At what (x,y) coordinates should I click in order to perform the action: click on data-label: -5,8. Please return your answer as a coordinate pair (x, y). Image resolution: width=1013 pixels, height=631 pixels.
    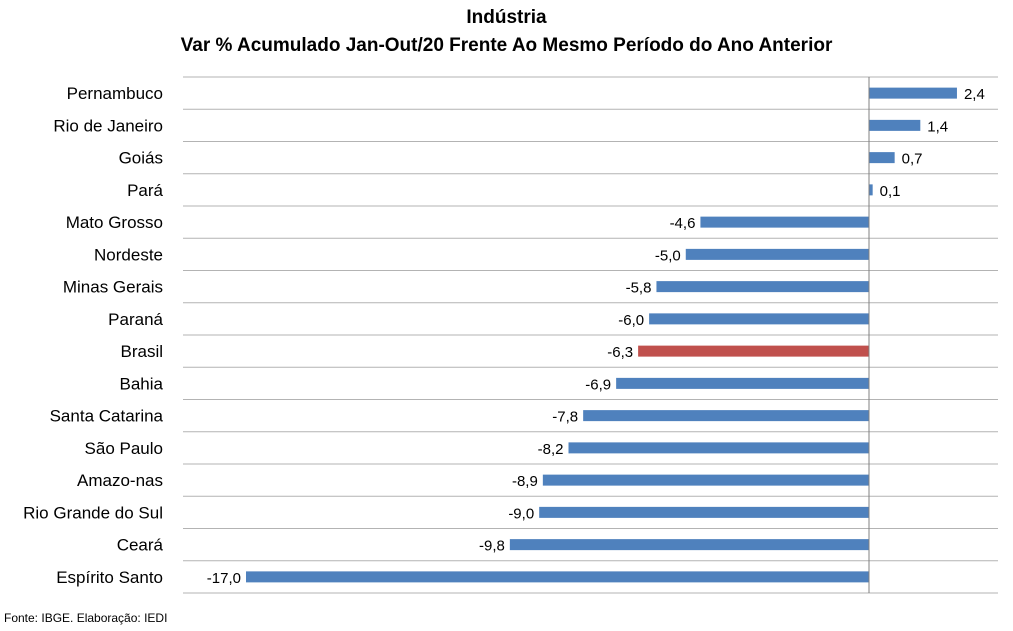
    Looking at the image, I should click on (639, 288).